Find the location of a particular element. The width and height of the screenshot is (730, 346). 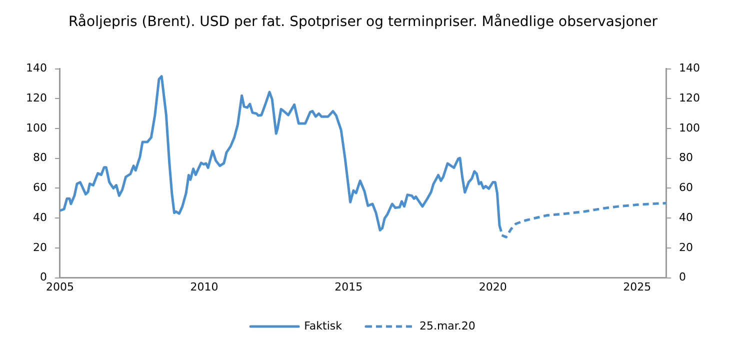

y-tick-label: 20 is located at coordinates (39, 247).